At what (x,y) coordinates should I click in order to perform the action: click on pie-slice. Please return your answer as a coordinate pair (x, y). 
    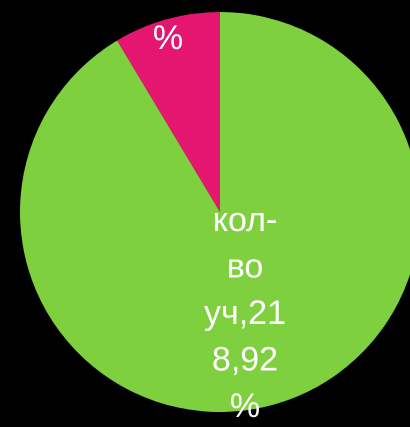
    Looking at the image, I should click on (168, 112).